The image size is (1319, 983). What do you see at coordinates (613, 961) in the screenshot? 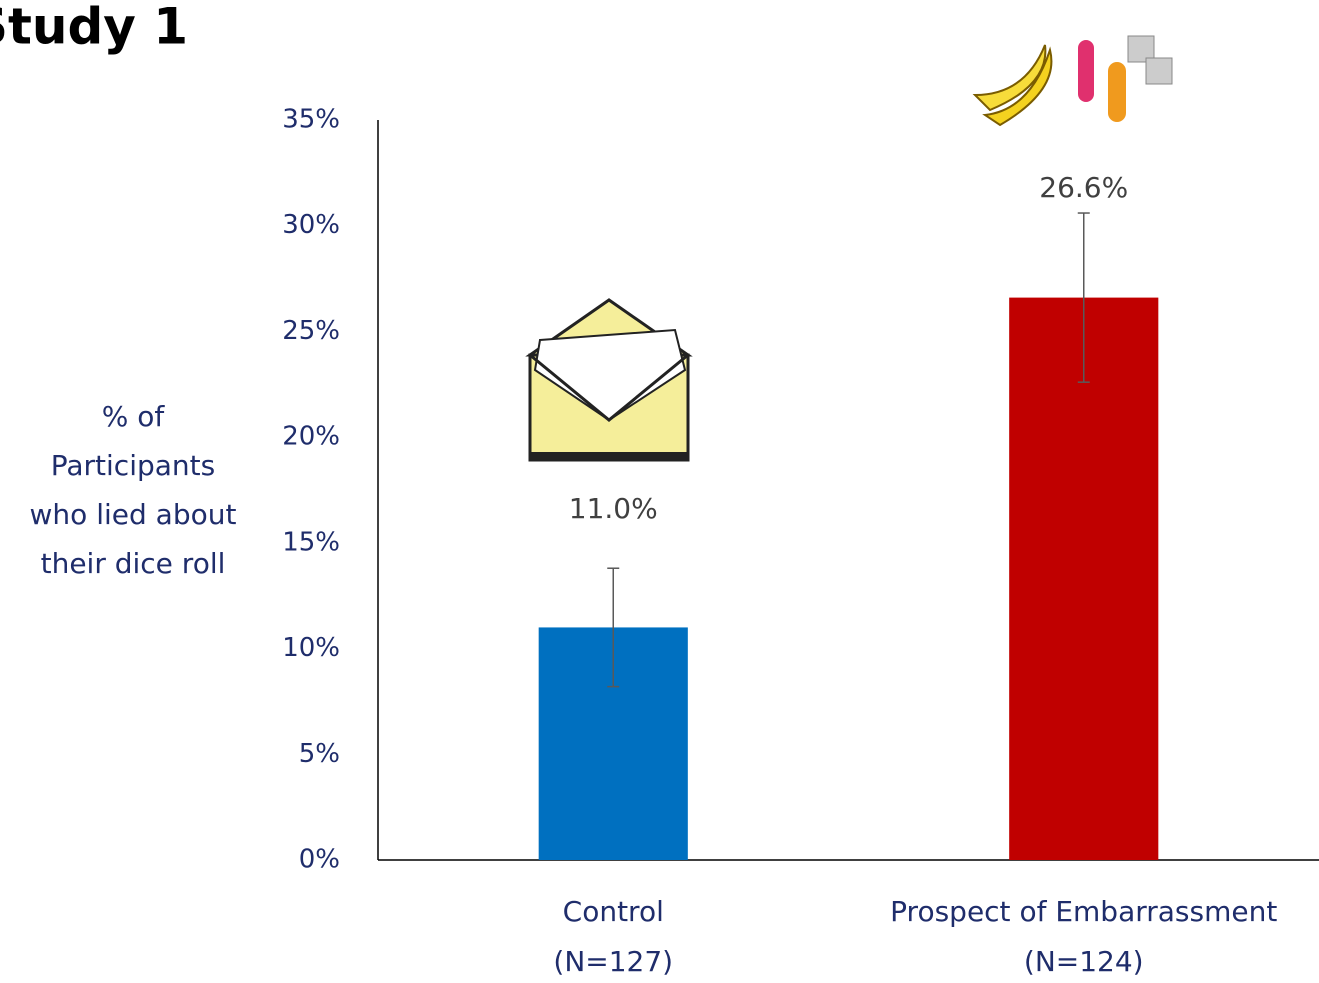
I see `x-tick-label: (N=127)` at bounding box center [613, 961].